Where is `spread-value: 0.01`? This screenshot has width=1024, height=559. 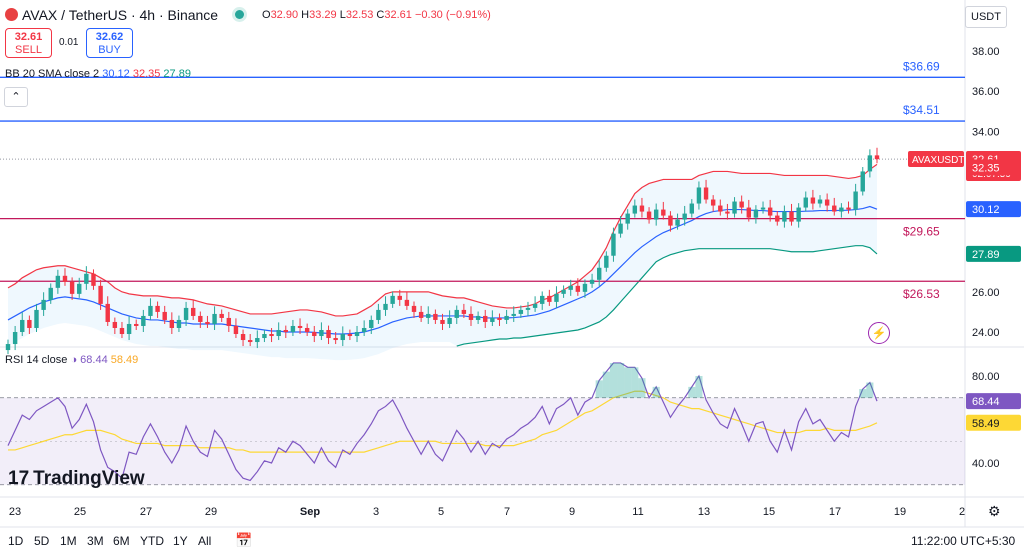 spread-value: 0.01 is located at coordinates (69, 42).